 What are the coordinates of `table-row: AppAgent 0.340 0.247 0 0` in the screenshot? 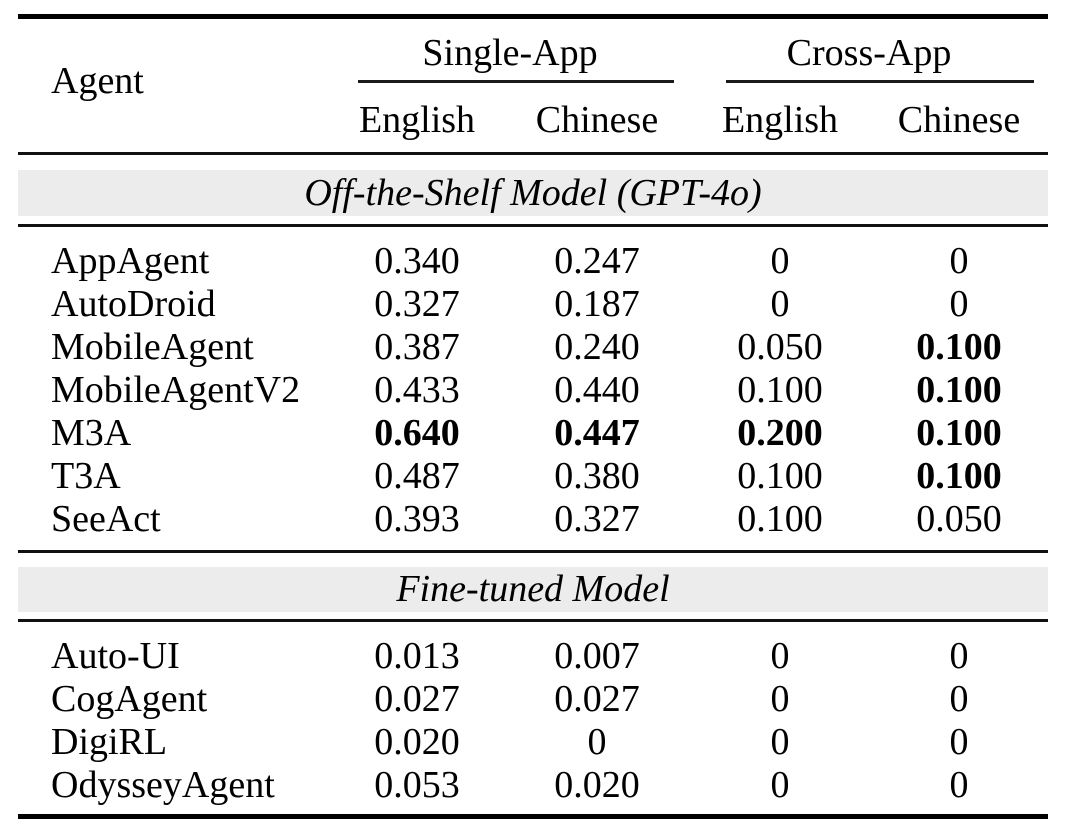 It's located at (533, 260).